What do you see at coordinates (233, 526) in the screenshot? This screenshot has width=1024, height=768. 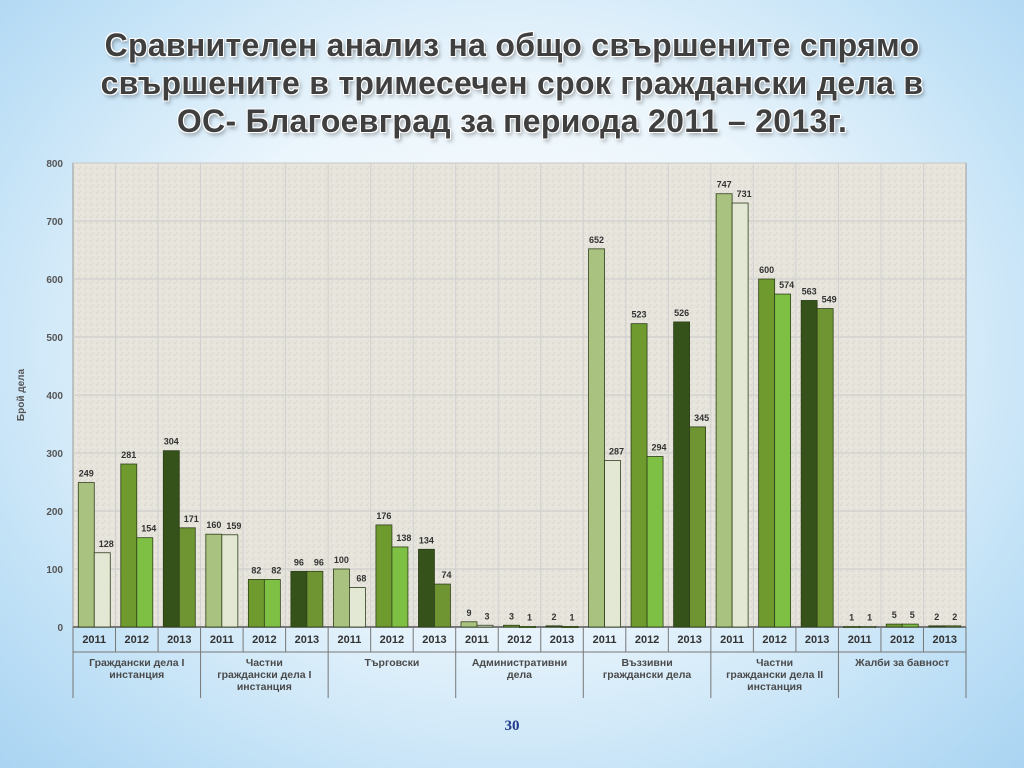 I see `data-label-timely: 159` at bounding box center [233, 526].